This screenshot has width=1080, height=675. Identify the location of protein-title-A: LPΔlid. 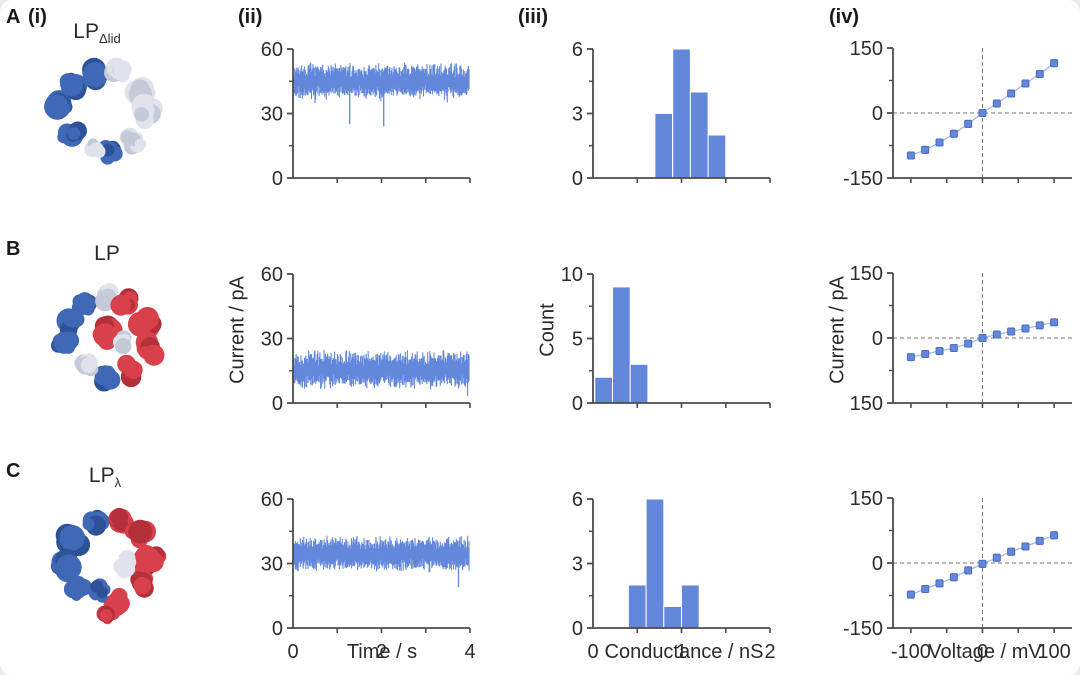
(96, 33).